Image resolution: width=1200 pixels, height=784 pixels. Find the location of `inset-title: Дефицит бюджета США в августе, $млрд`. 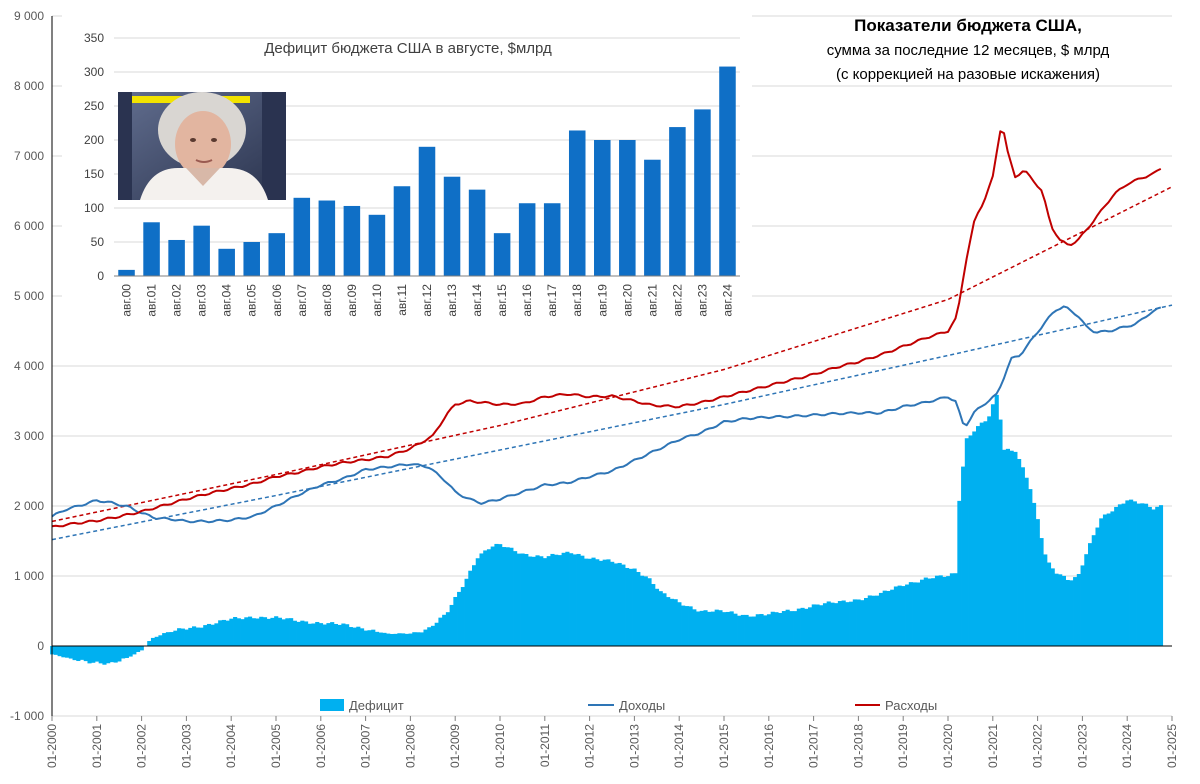

inset-title: Дефицит бюджета США в августе, $млрд is located at coordinates (408, 48).